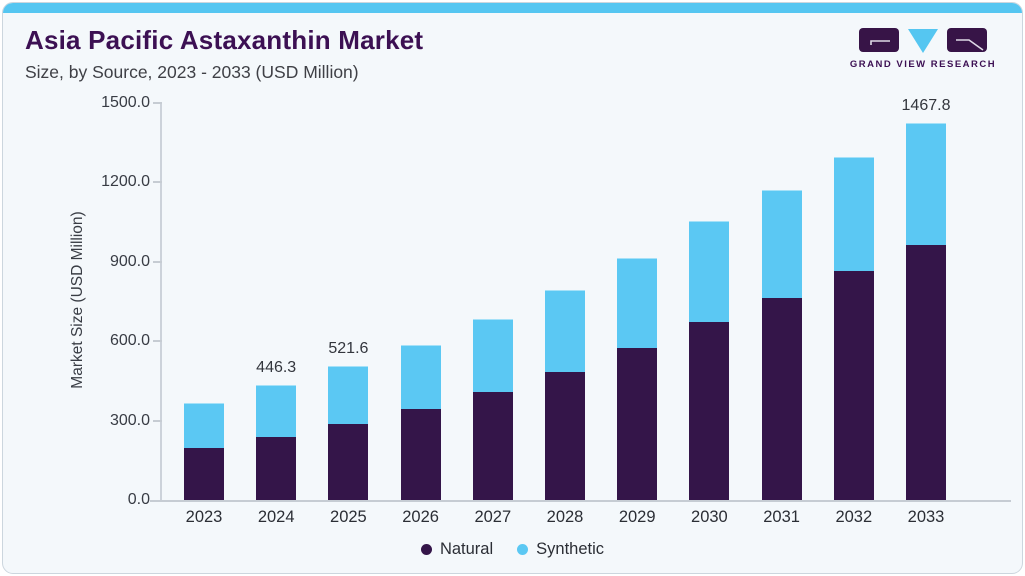  I want to click on bar-segment-synthetic-2025, so click(348, 395).